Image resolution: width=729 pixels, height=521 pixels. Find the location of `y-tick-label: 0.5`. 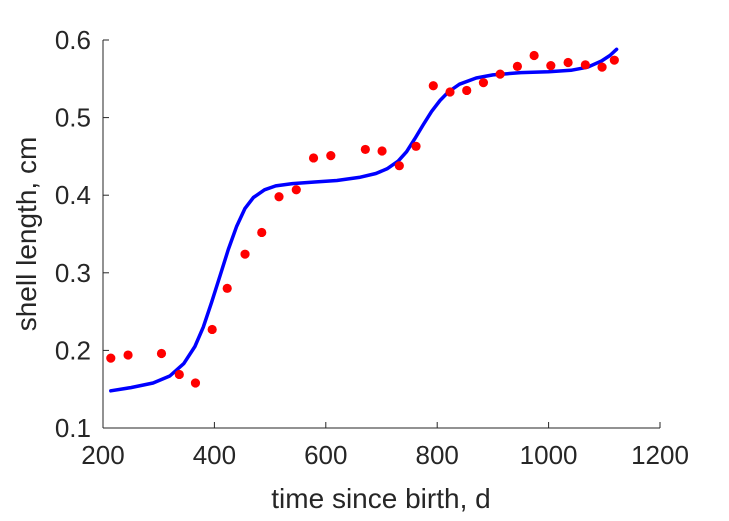

y-tick-label: 0.5 is located at coordinates (73, 118).